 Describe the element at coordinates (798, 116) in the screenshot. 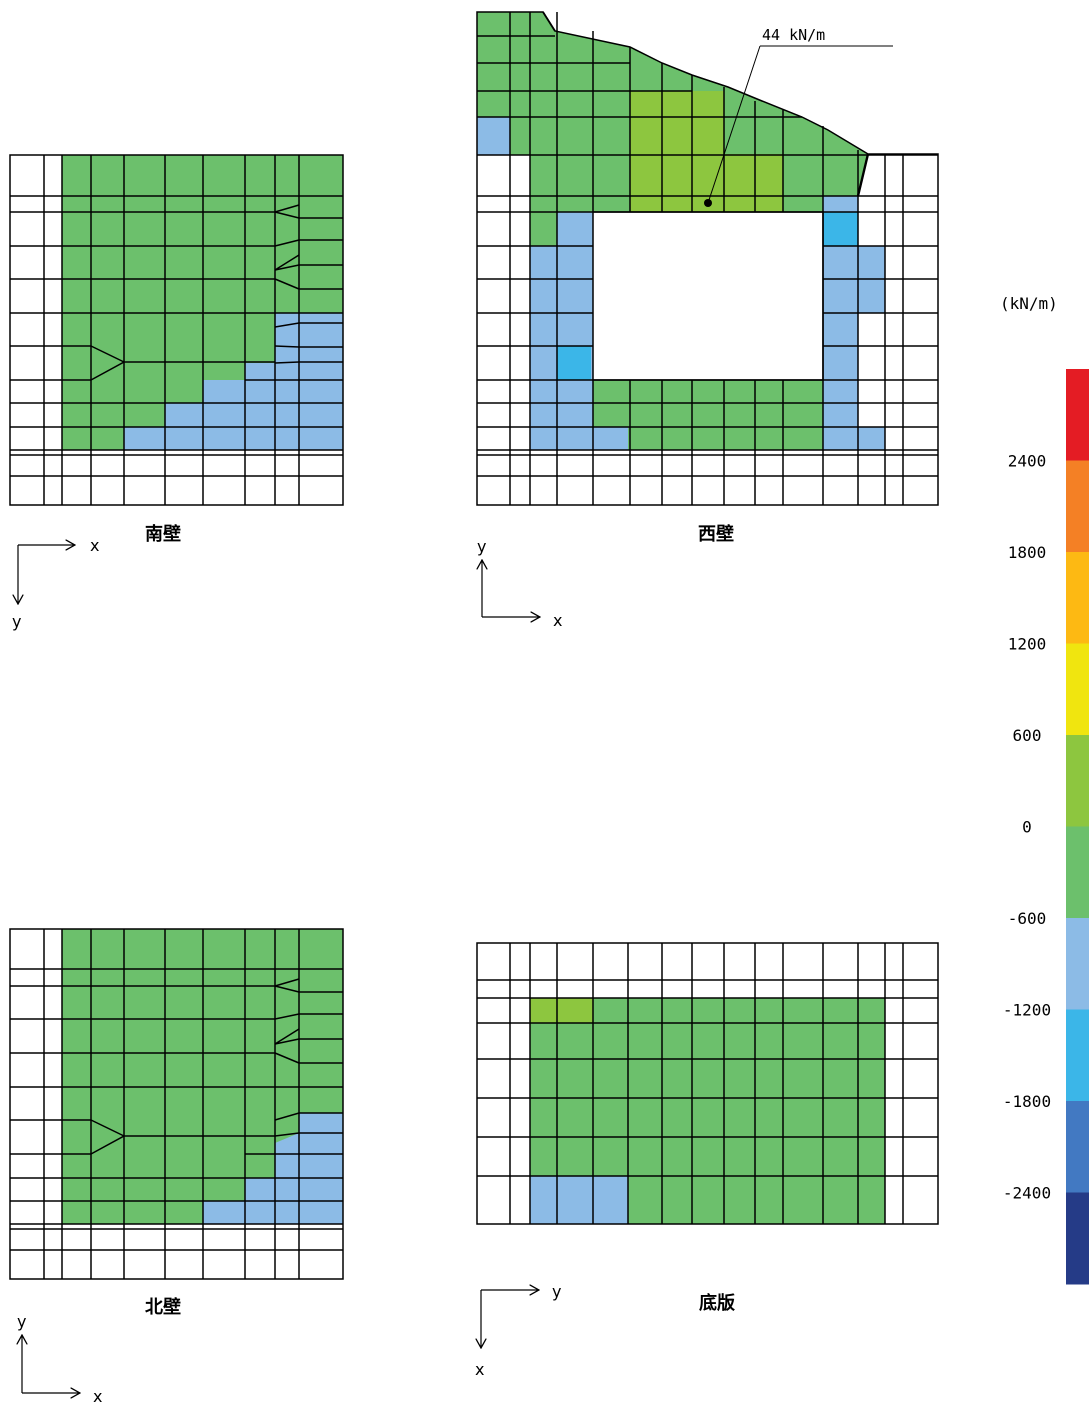

I see `west-wall-annotation: 44 kN/m` at that location.